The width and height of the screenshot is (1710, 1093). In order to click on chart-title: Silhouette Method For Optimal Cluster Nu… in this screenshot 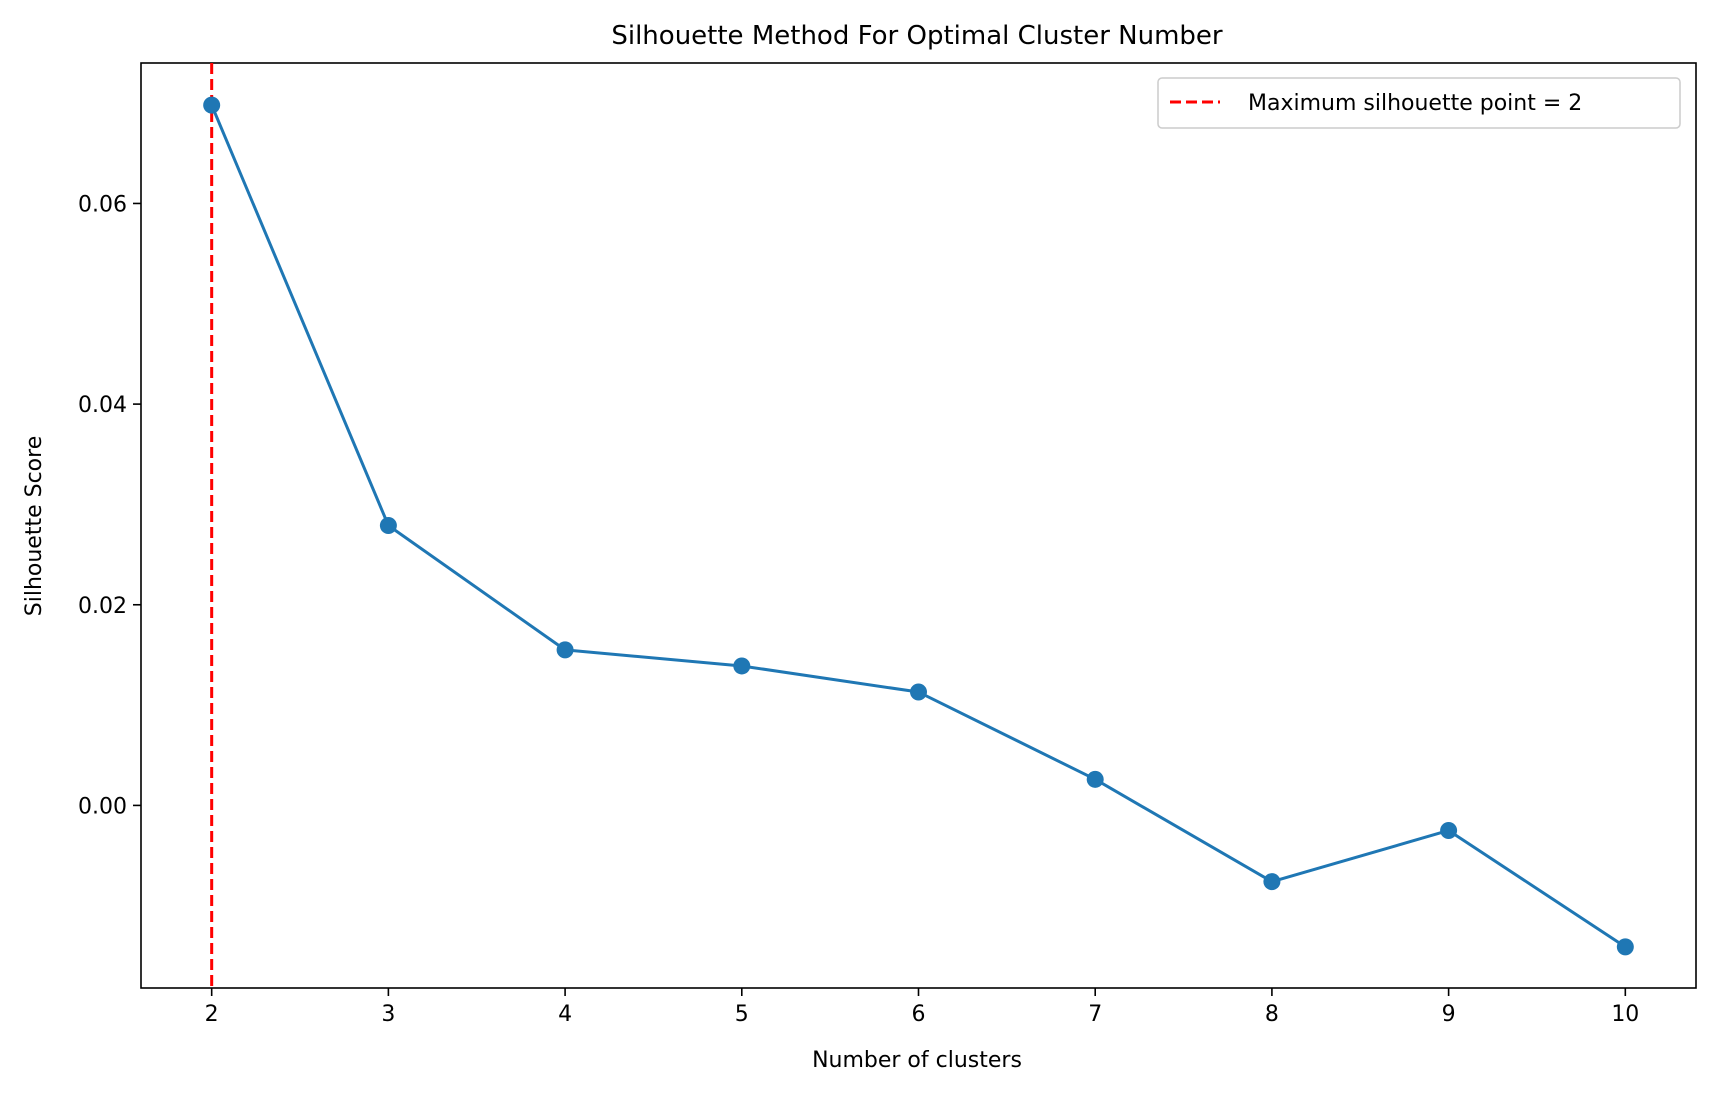, I will do `click(917, 36)`.